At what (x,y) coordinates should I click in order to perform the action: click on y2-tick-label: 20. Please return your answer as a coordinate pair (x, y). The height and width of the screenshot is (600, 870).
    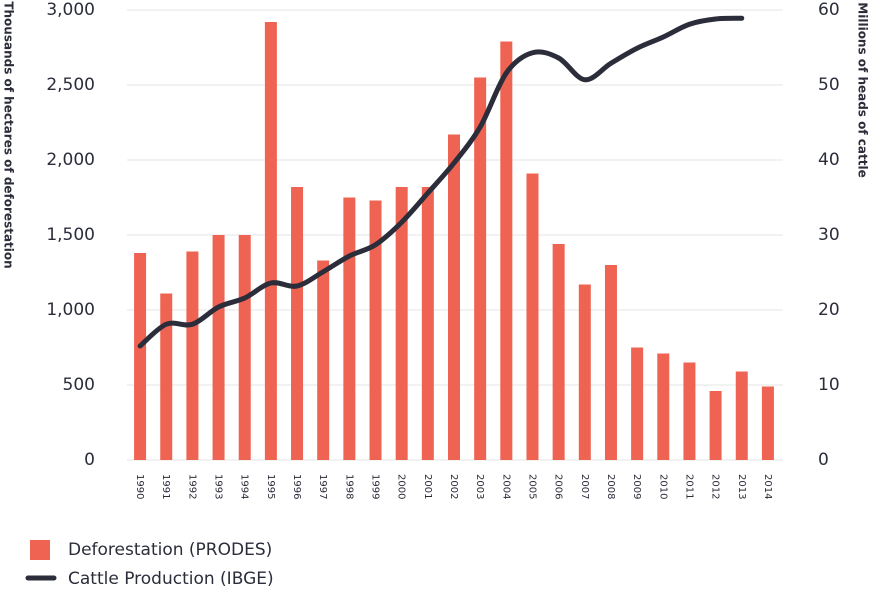
    Looking at the image, I should click on (829, 310).